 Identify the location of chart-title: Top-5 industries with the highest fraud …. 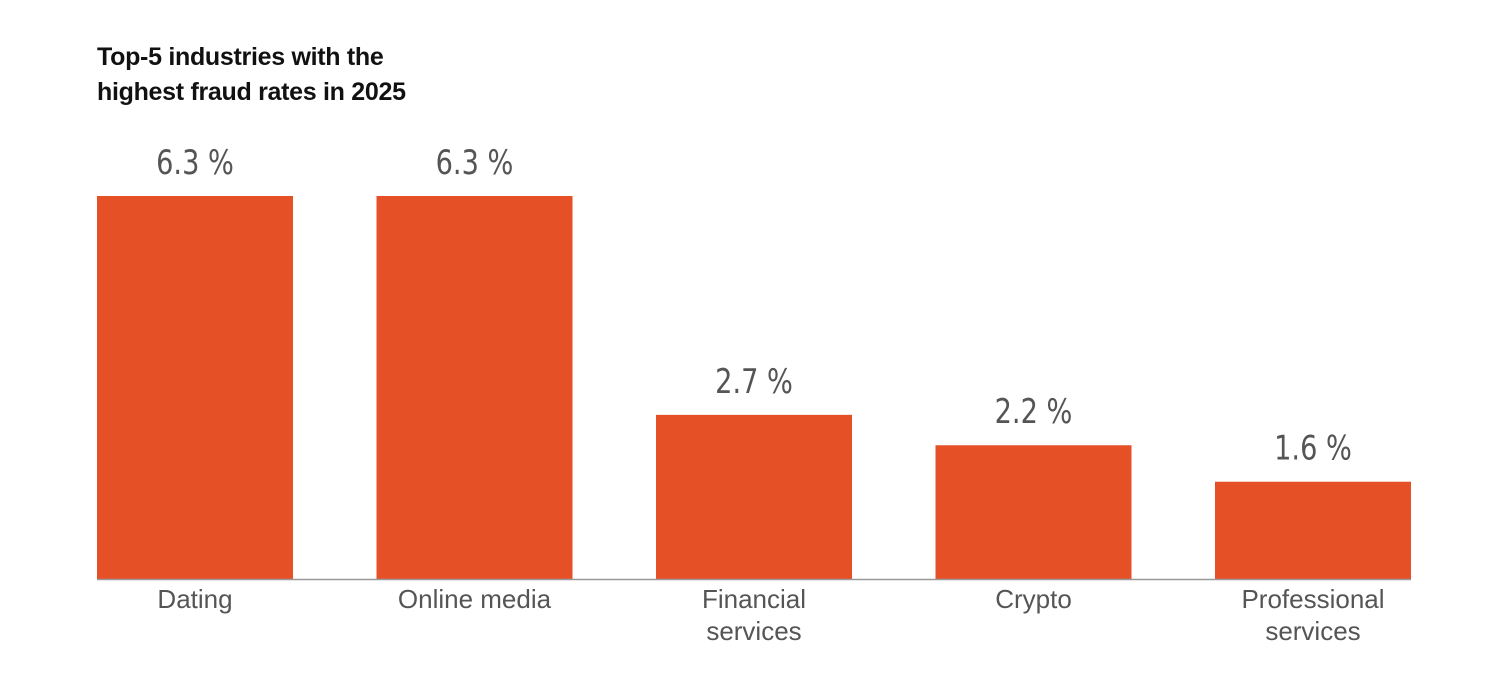
(251, 75).